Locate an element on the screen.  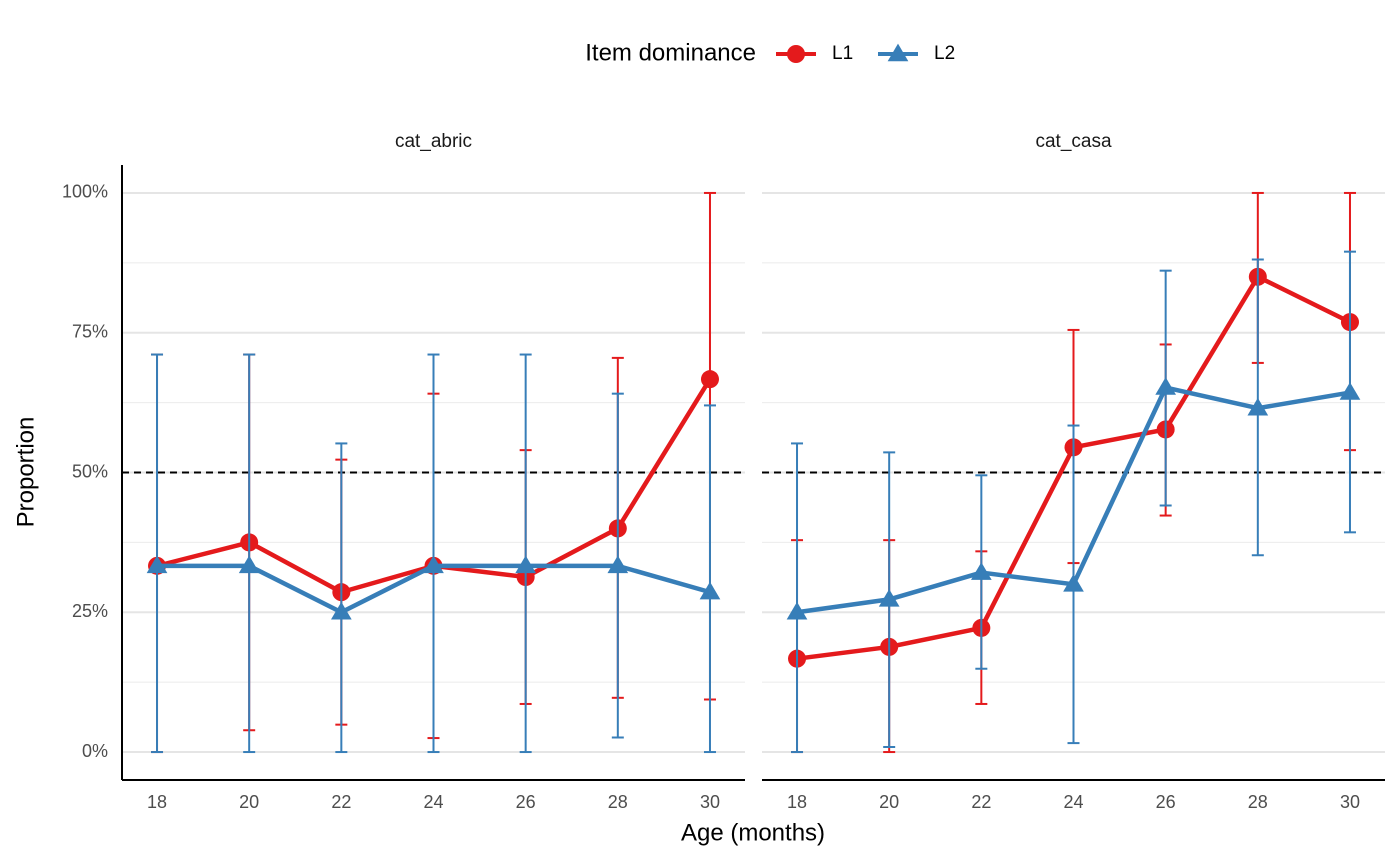
y-tick-label: 75% is located at coordinates (90, 331).